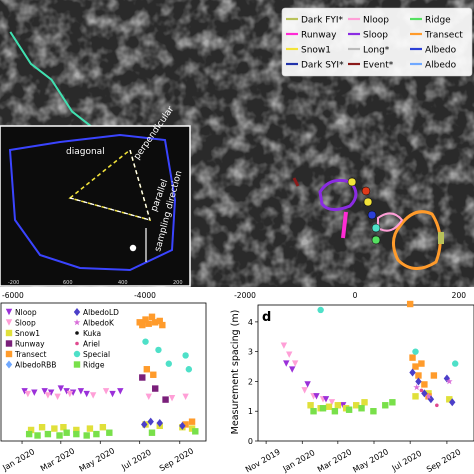  Describe the element at coordinates (377, 42) in the screenshot. I see `map-legend-box` at that location.